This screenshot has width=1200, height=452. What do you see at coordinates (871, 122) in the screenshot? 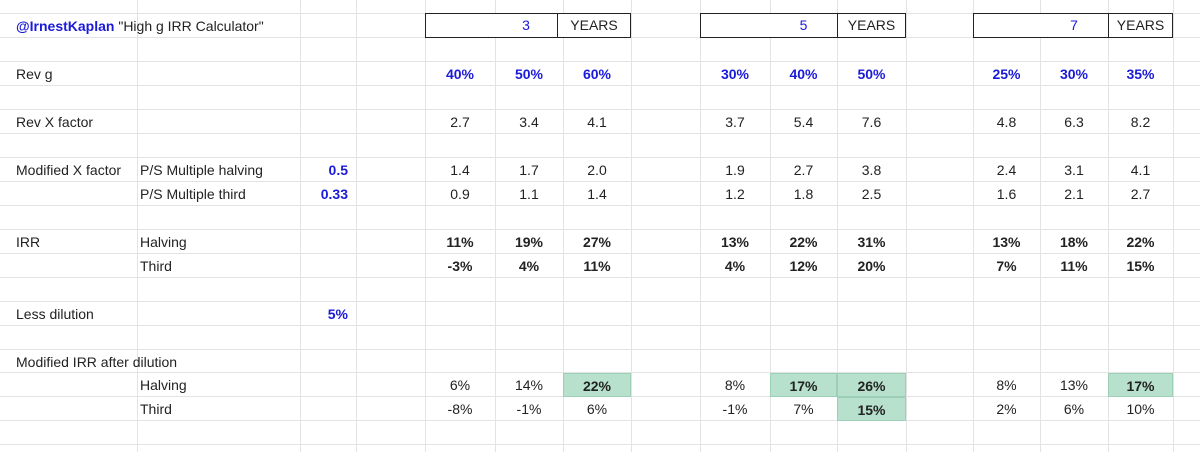
I see `rev-x-cell: 7.6` at bounding box center [871, 122].